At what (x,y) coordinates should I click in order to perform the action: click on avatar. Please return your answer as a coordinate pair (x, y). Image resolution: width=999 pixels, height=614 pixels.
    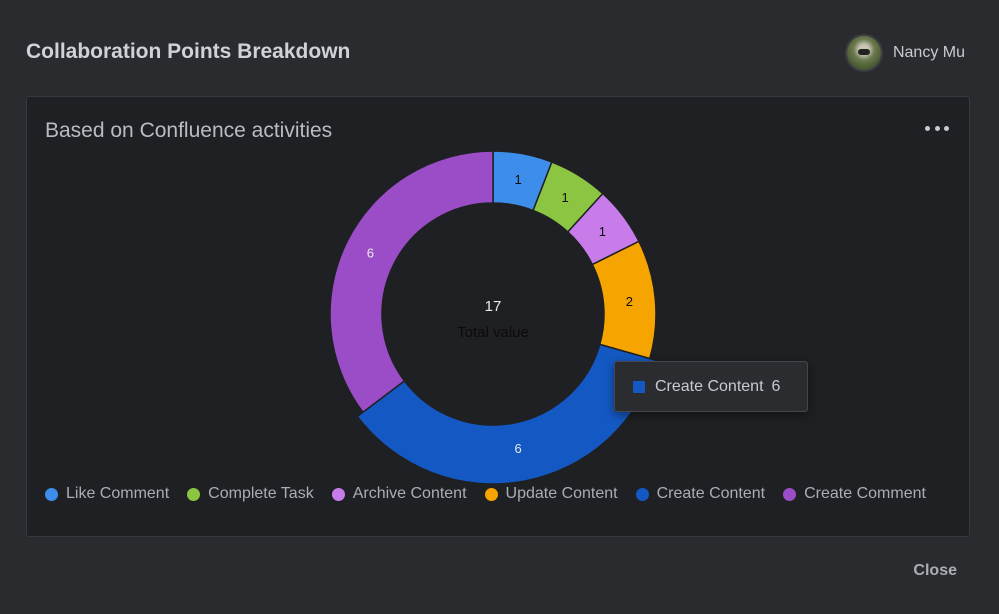
    Looking at the image, I should click on (863, 53).